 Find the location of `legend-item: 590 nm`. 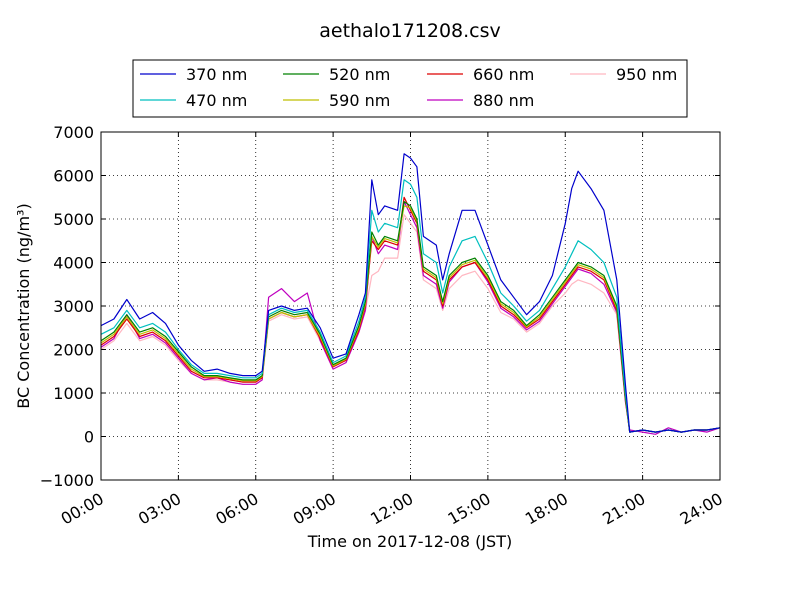

legend-item: 590 nm is located at coordinates (336, 100).